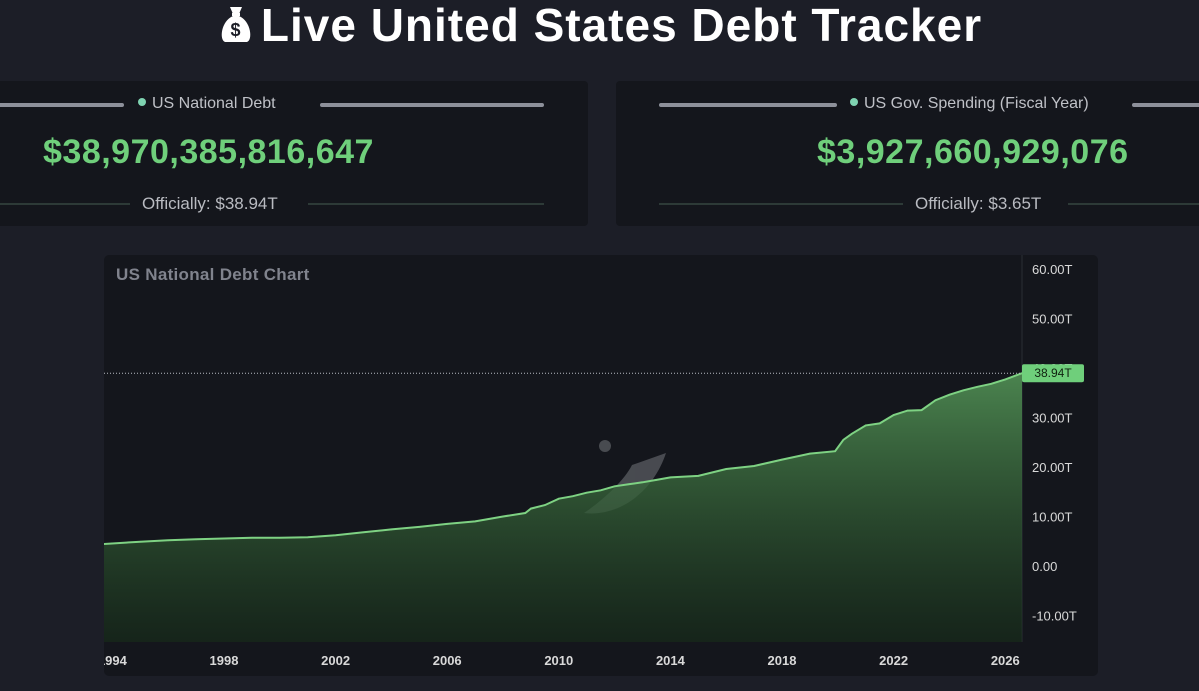 This screenshot has height=691, width=1199. Describe the element at coordinates (969, 104) in the screenshot. I see `spending-label: US Gov. Spending (Fiscal Year)` at that location.